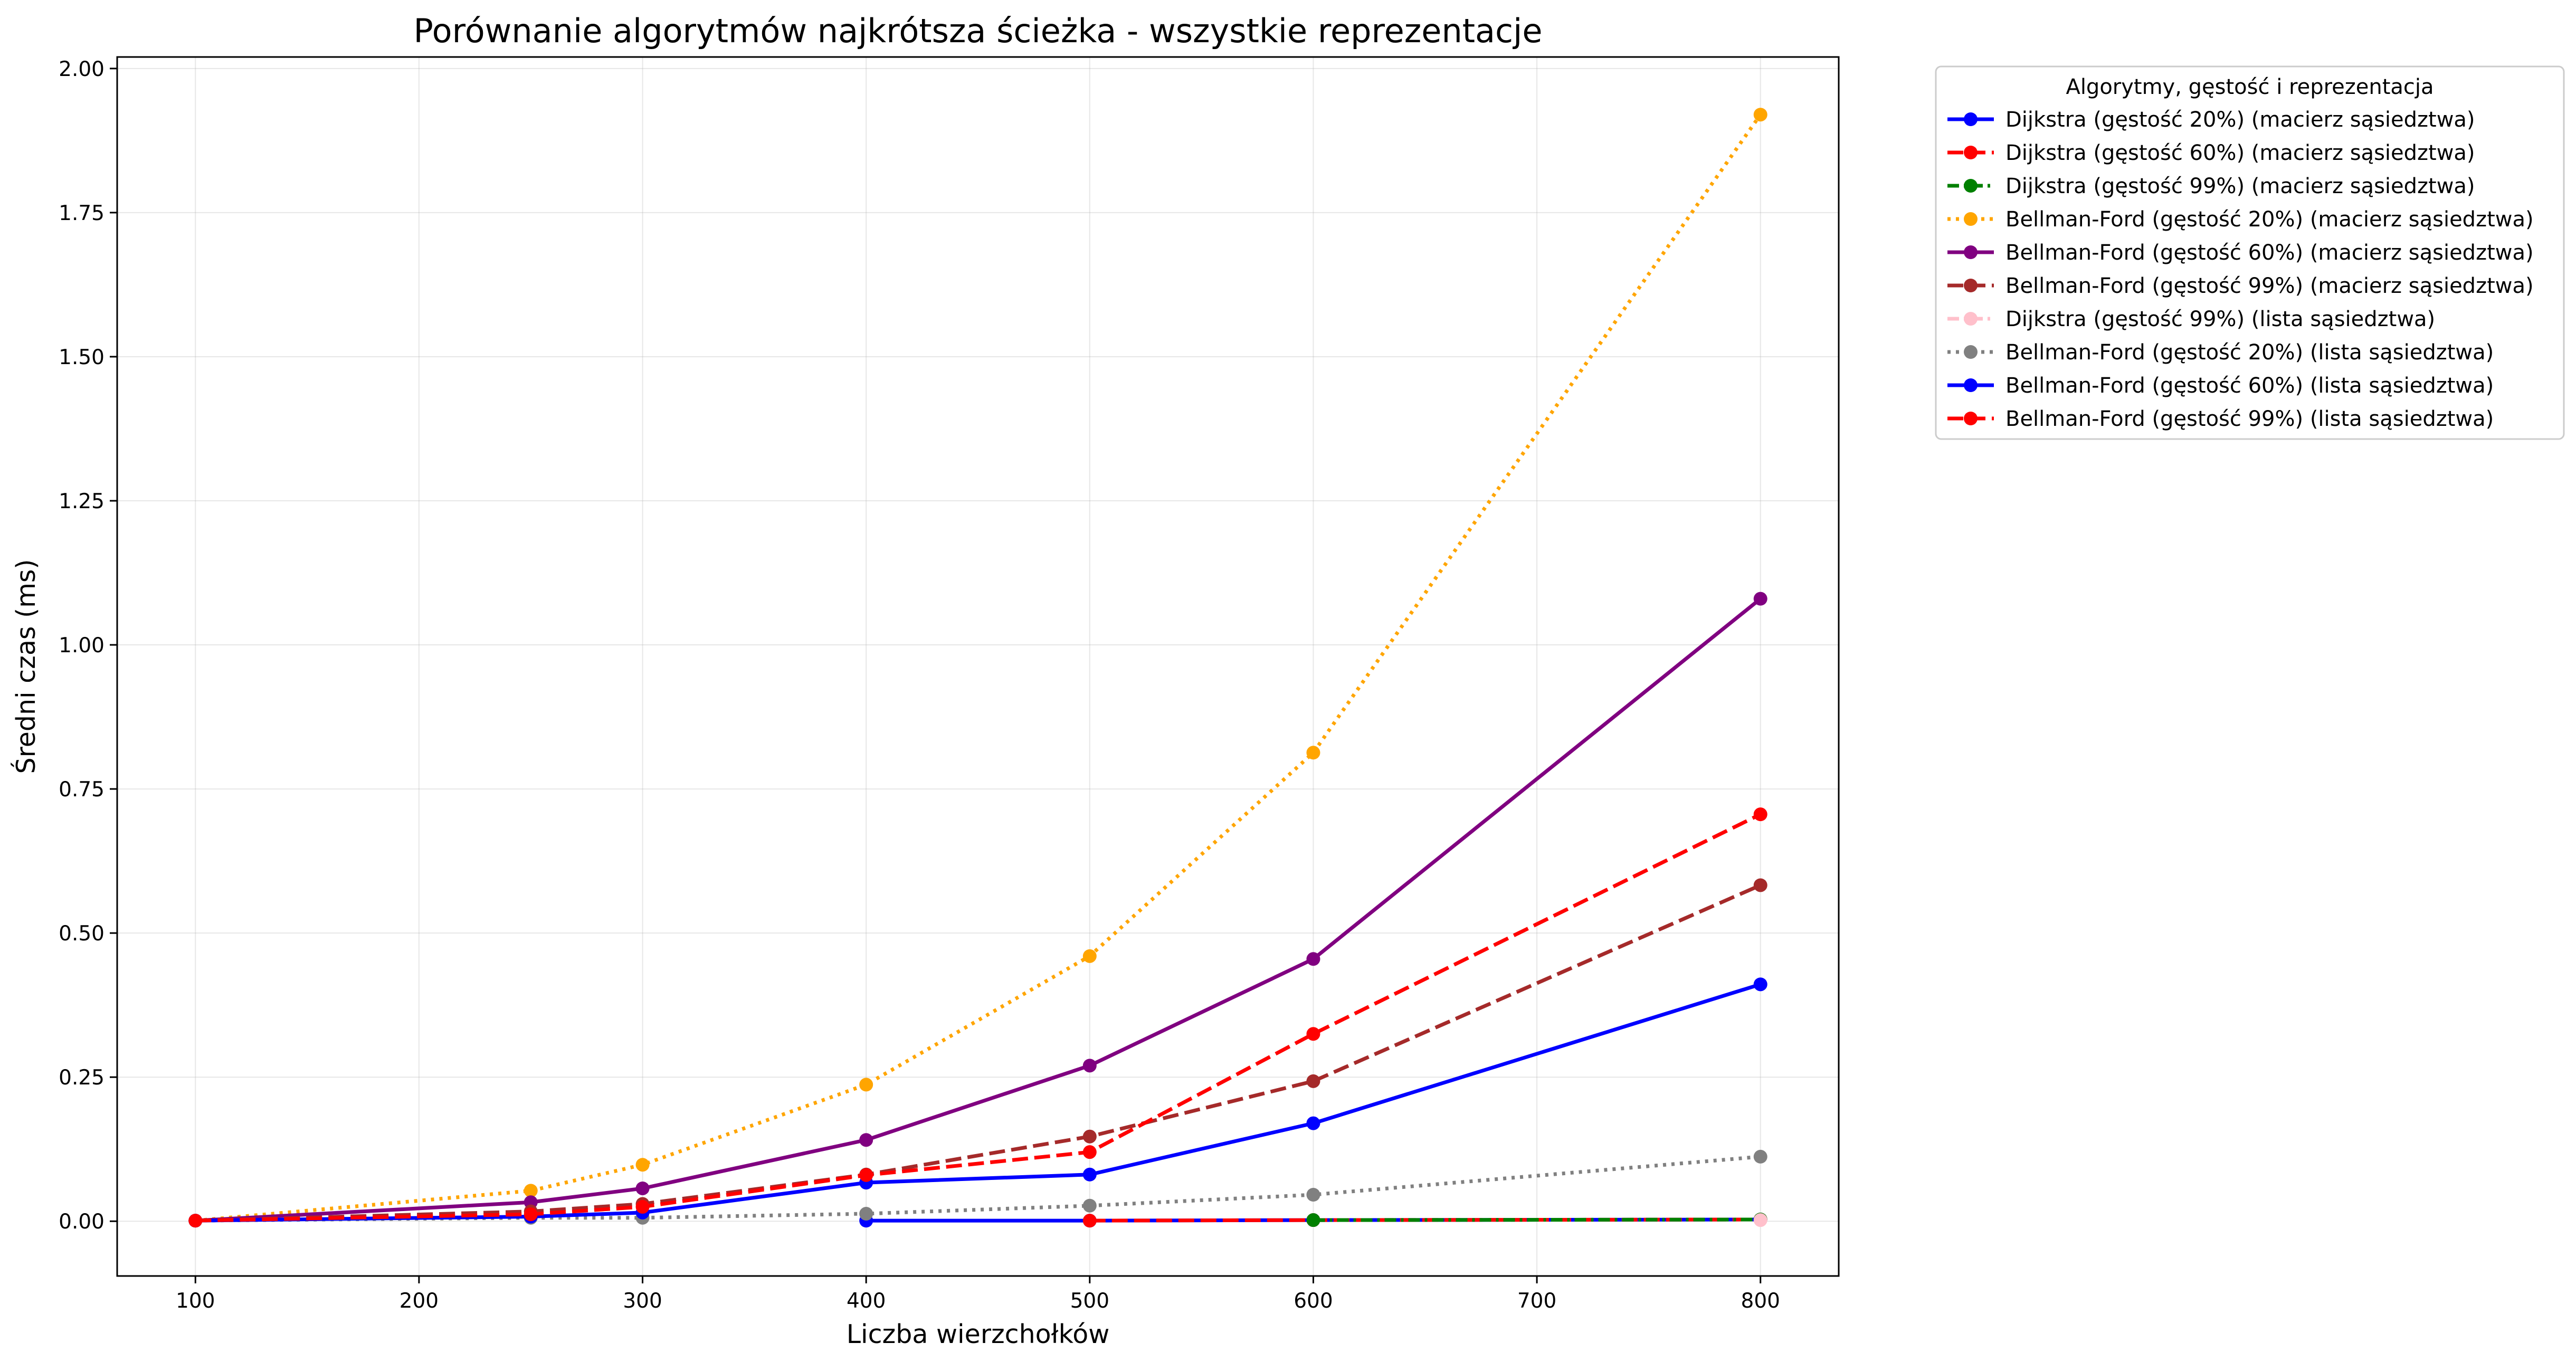 The height and width of the screenshot is (1362, 2576). What do you see at coordinates (866, 1301) in the screenshot?
I see `x-tick-label: 400` at bounding box center [866, 1301].